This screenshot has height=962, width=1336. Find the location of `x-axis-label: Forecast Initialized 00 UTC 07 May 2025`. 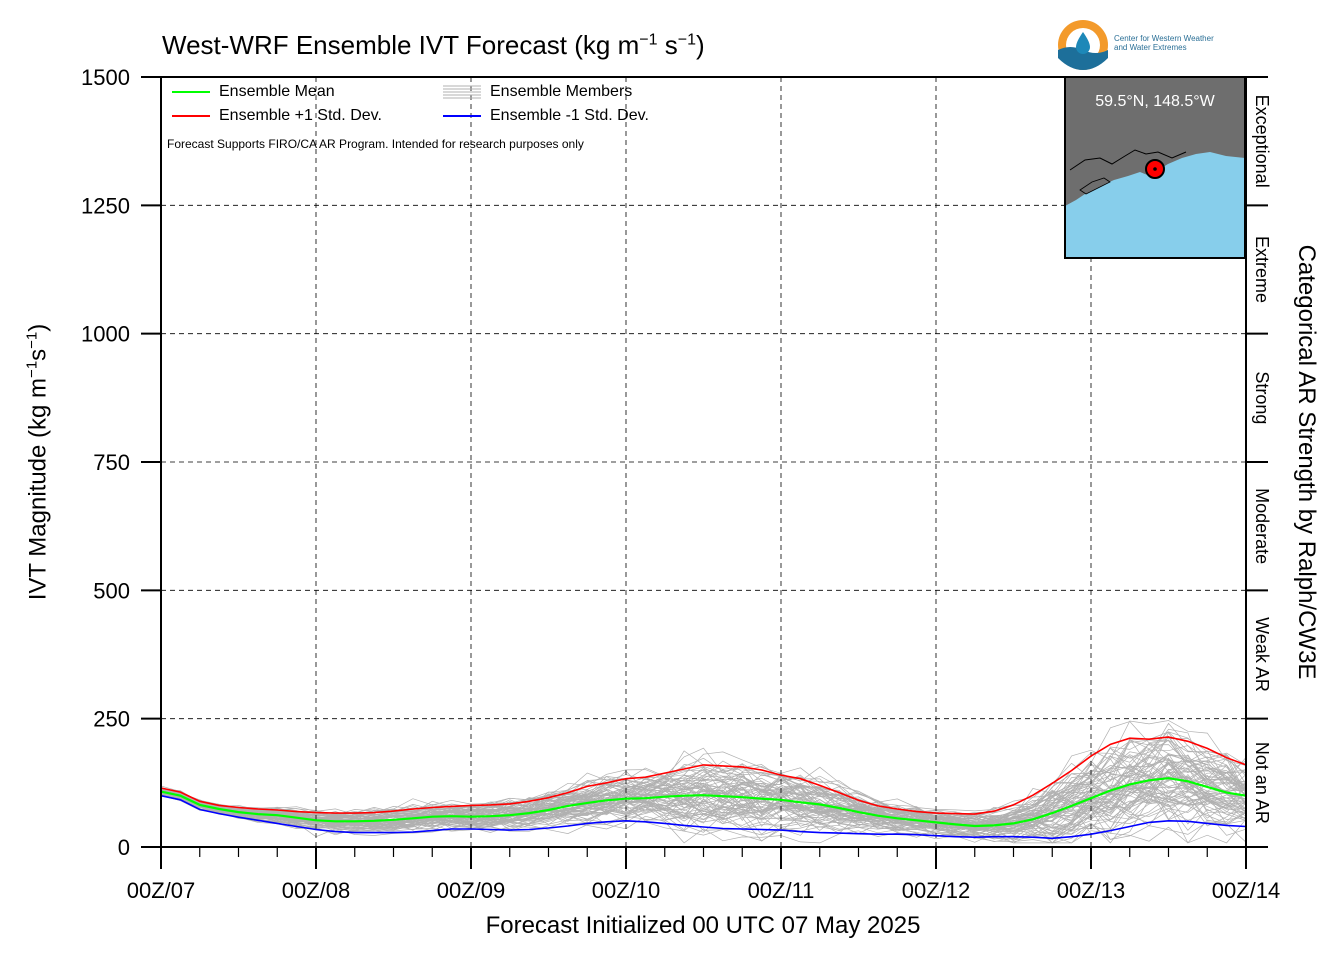

x-axis-label: Forecast Initialized 00 UTC 07 May 2025 is located at coordinates (703, 925).